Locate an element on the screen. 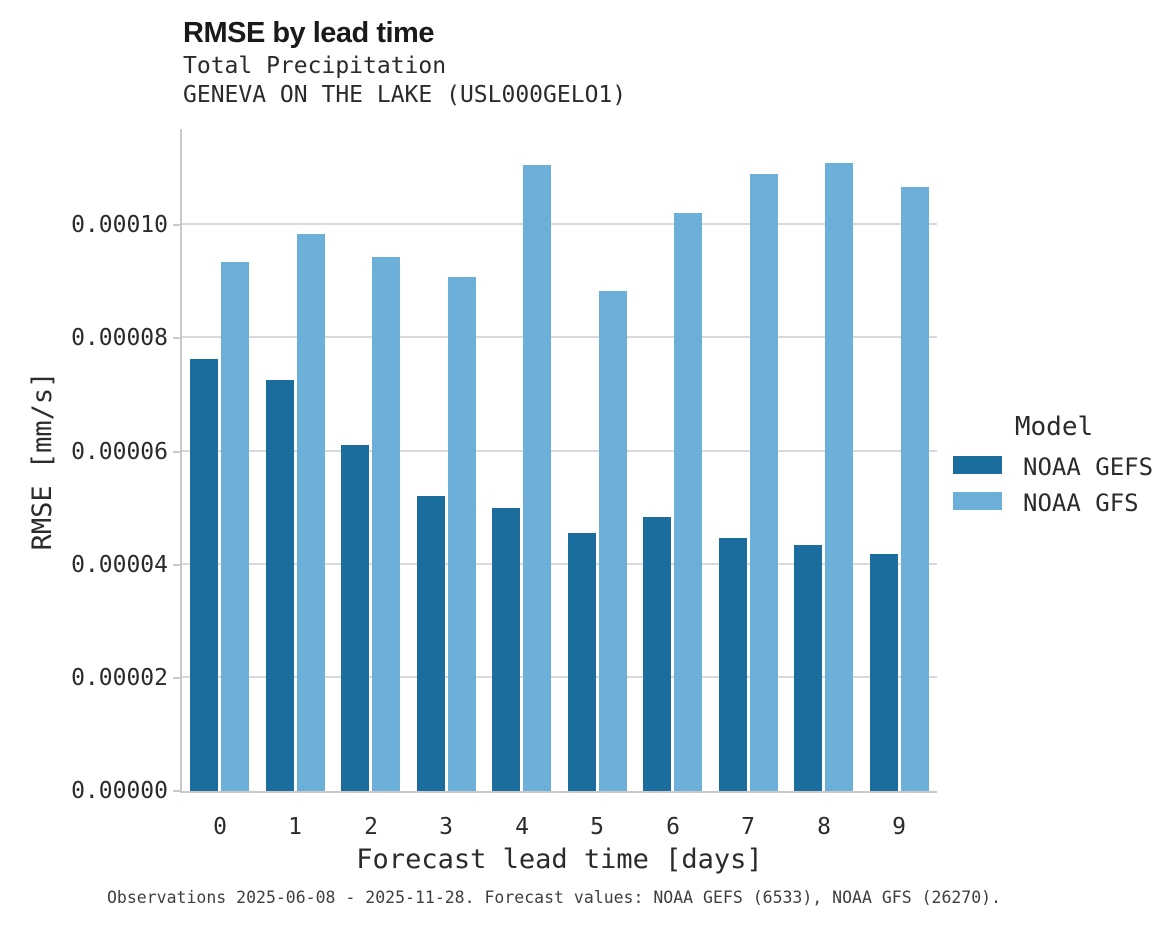 This screenshot has width=1175, height=928. x-tick-label: 7 is located at coordinates (748, 827).